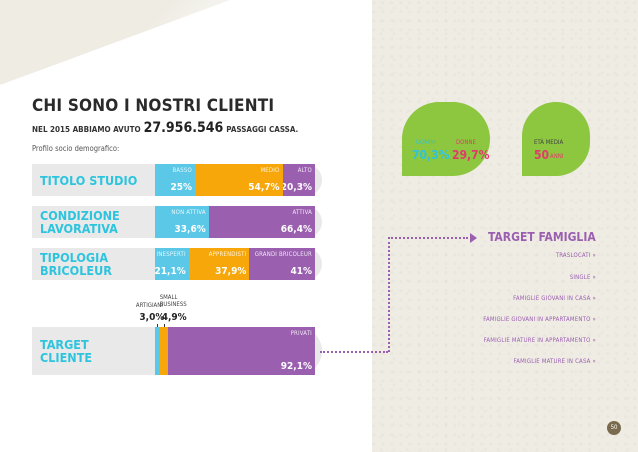 The image size is (638, 452). What do you see at coordinates (152, 317) in the screenshot?
I see `segment-value: 3,0%` at bounding box center [152, 317].